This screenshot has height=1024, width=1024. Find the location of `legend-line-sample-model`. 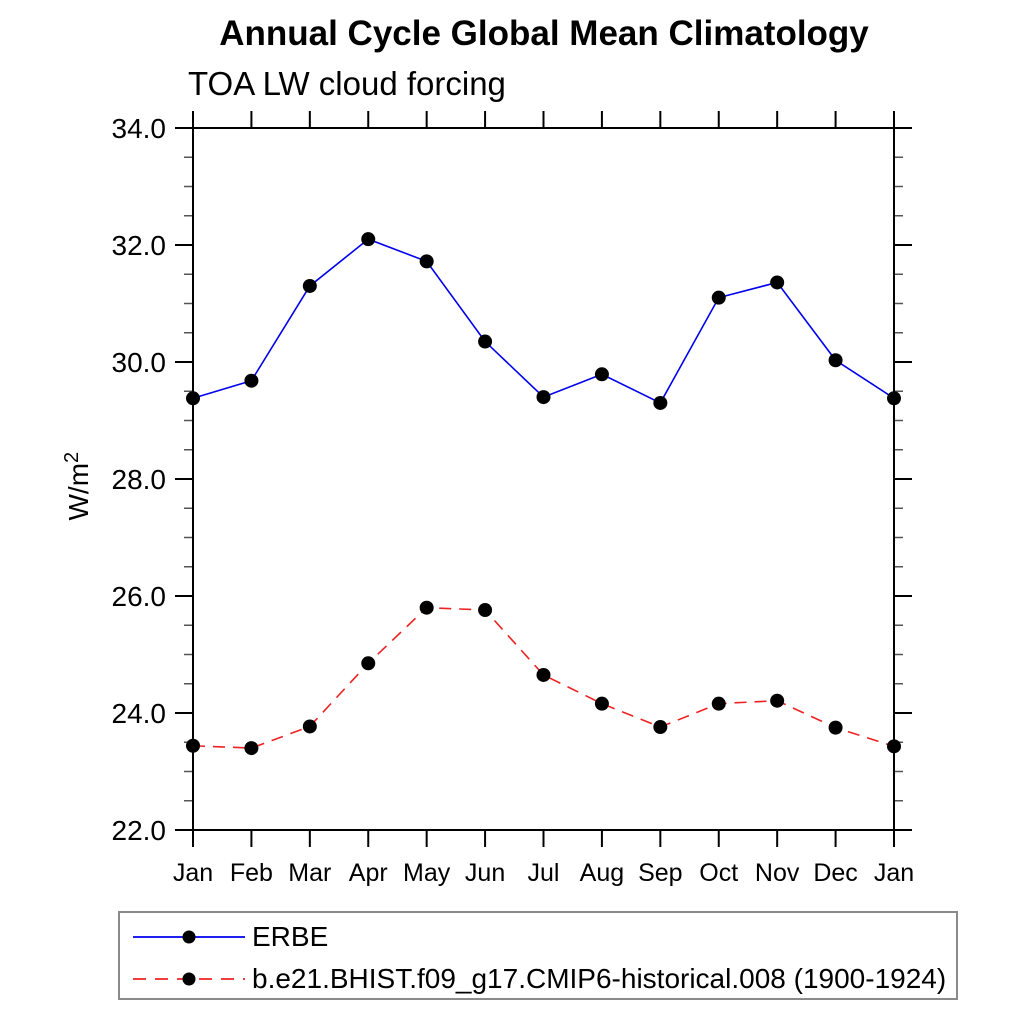

legend-line-sample-model is located at coordinates (189, 979).